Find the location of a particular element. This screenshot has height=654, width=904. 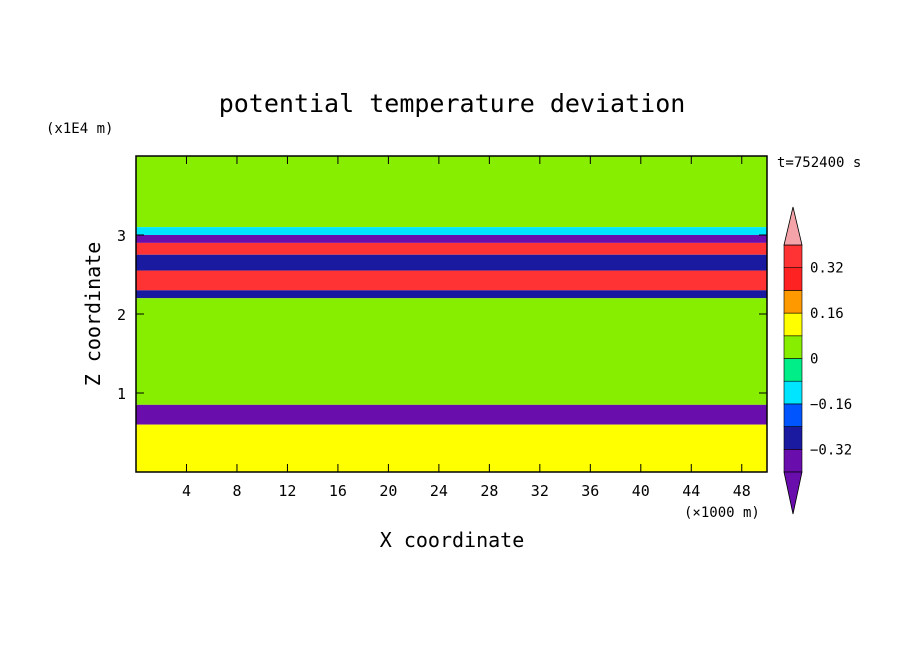

x-tick-label: 36 is located at coordinates (590, 491).